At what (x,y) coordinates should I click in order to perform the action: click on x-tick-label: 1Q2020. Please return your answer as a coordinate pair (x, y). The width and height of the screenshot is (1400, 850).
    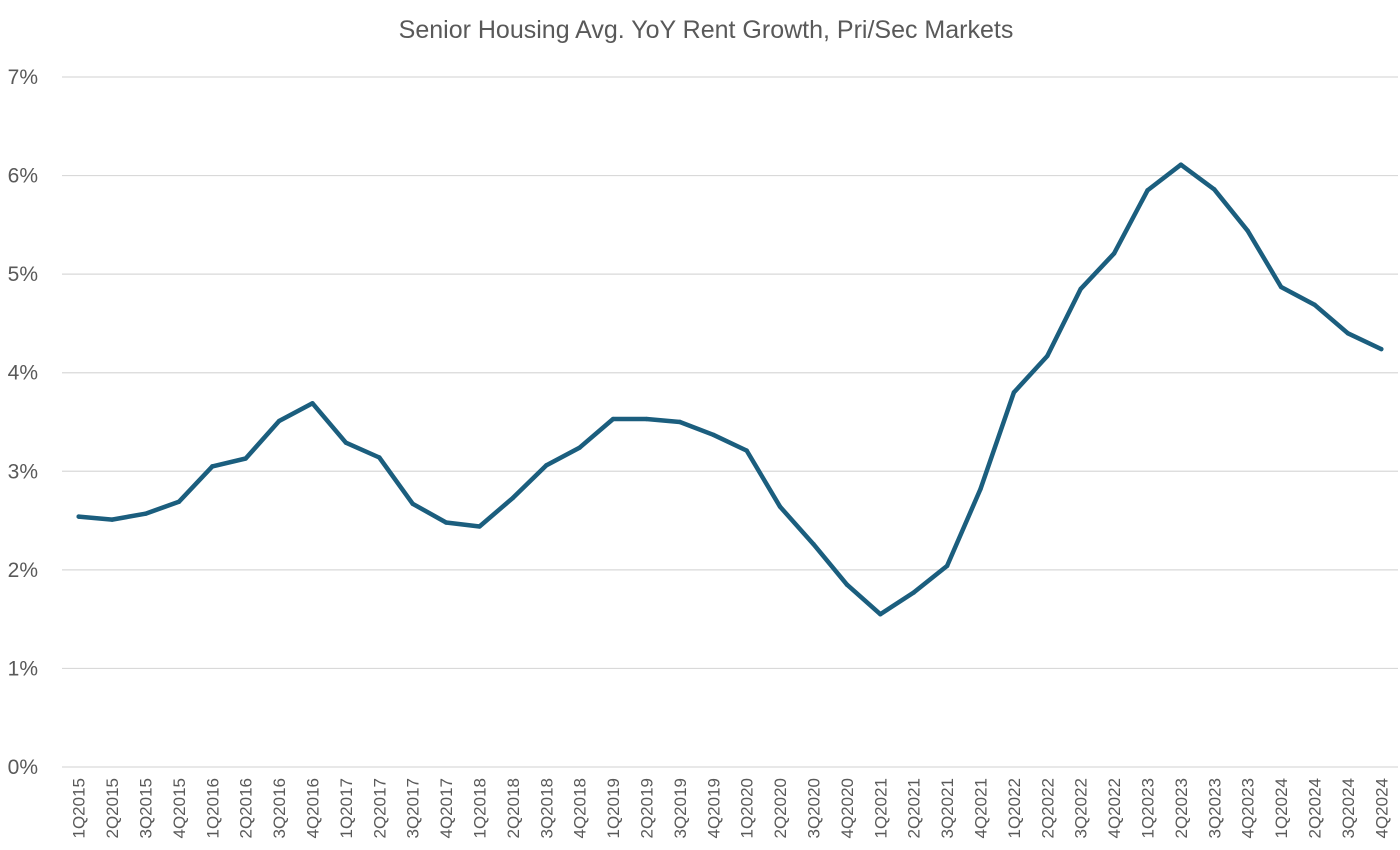
    Looking at the image, I should click on (747, 808).